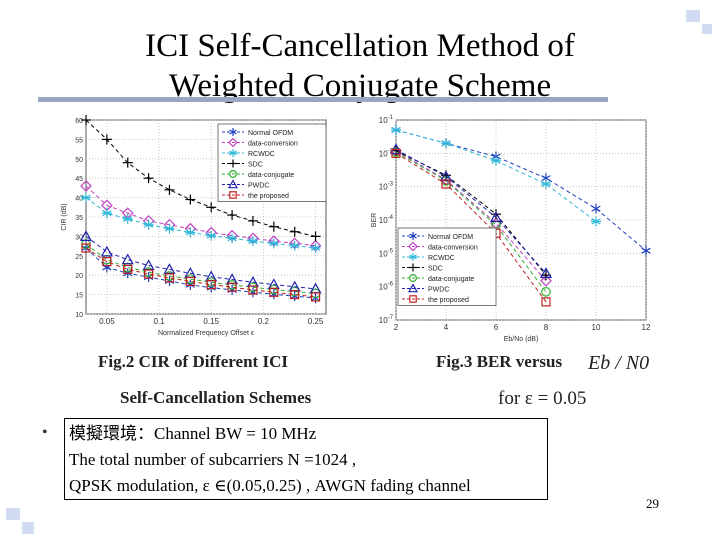 The width and height of the screenshot is (720, 540). I want to click on y-tick-label: 10⁻⁷, so click(386, 320).